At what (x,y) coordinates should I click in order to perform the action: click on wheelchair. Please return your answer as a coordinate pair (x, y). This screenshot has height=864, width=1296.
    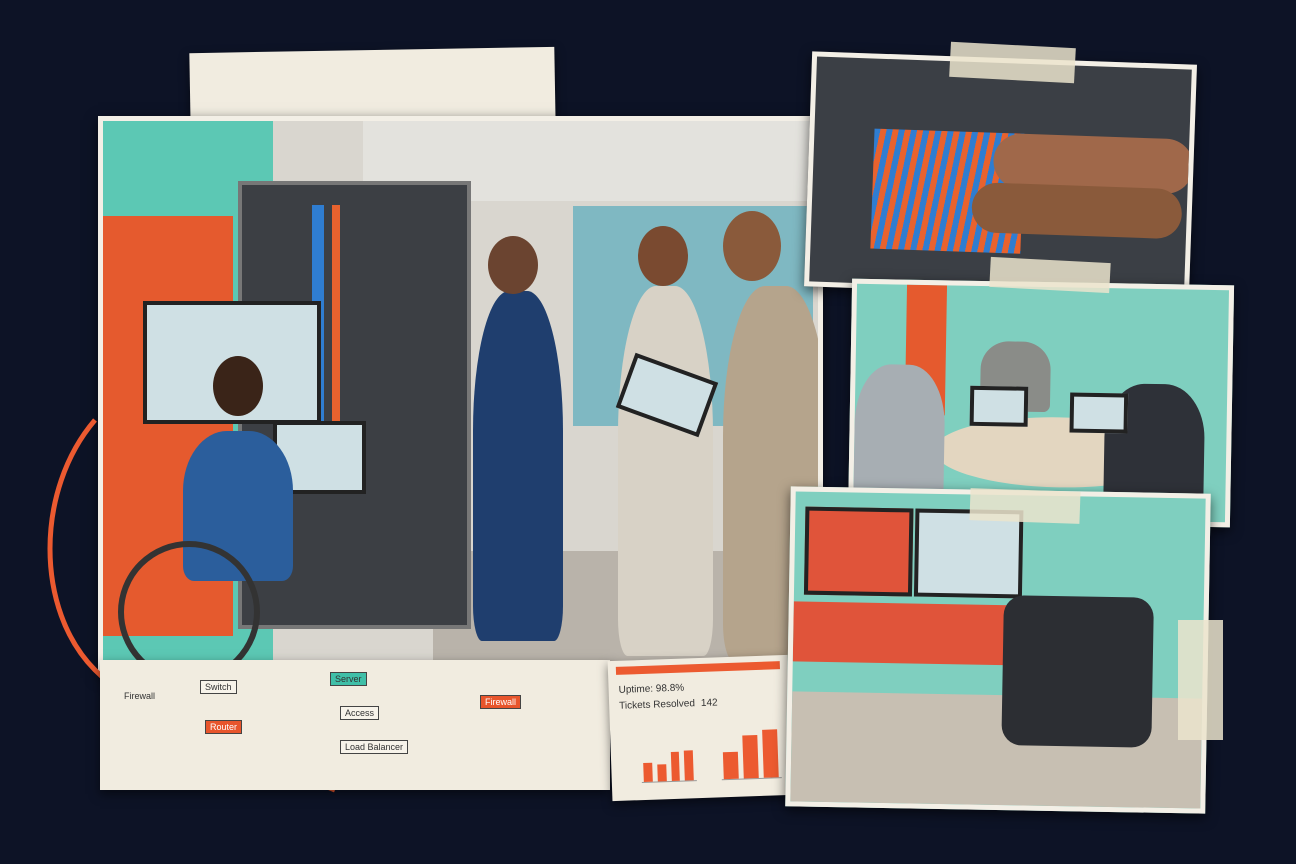
    Looking at the image, I should click on (189, 605).